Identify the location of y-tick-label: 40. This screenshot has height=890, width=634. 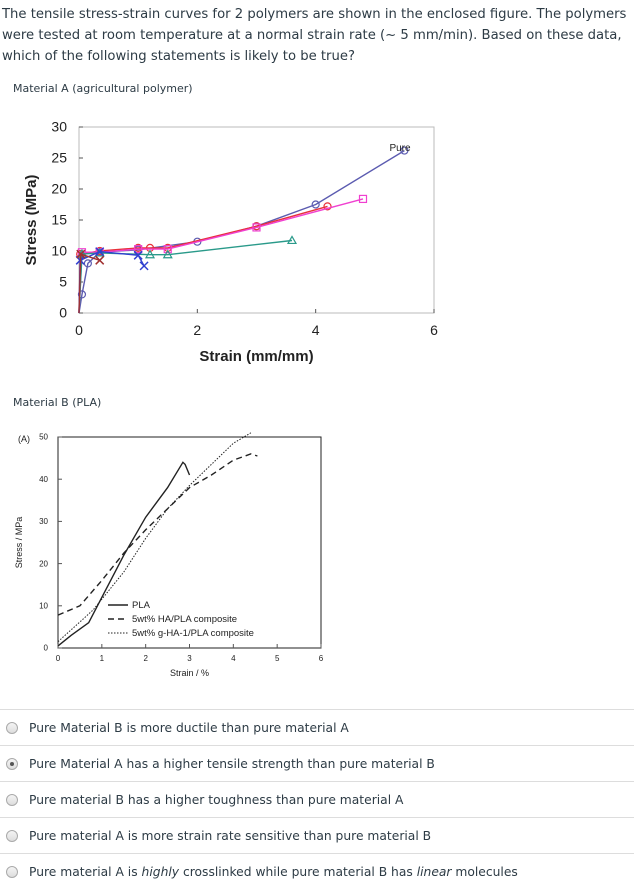
(43, 479).